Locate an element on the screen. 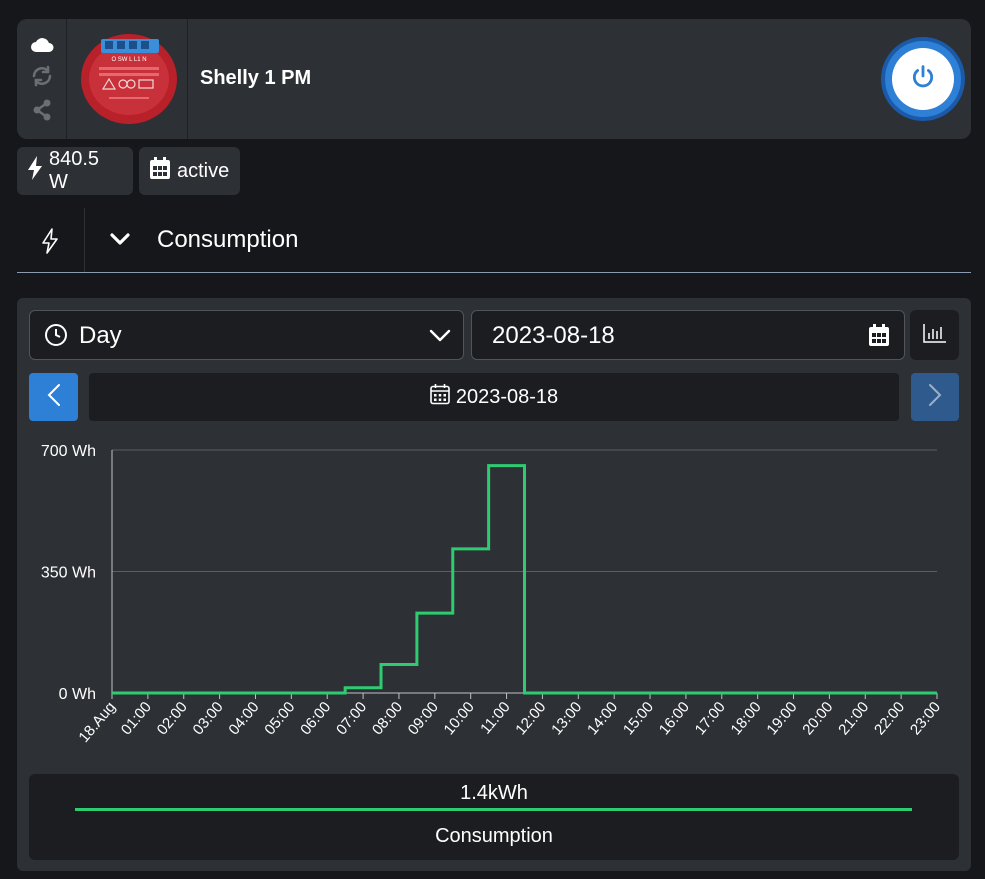  chevron-left-icon is located at coordinates (54, 397).